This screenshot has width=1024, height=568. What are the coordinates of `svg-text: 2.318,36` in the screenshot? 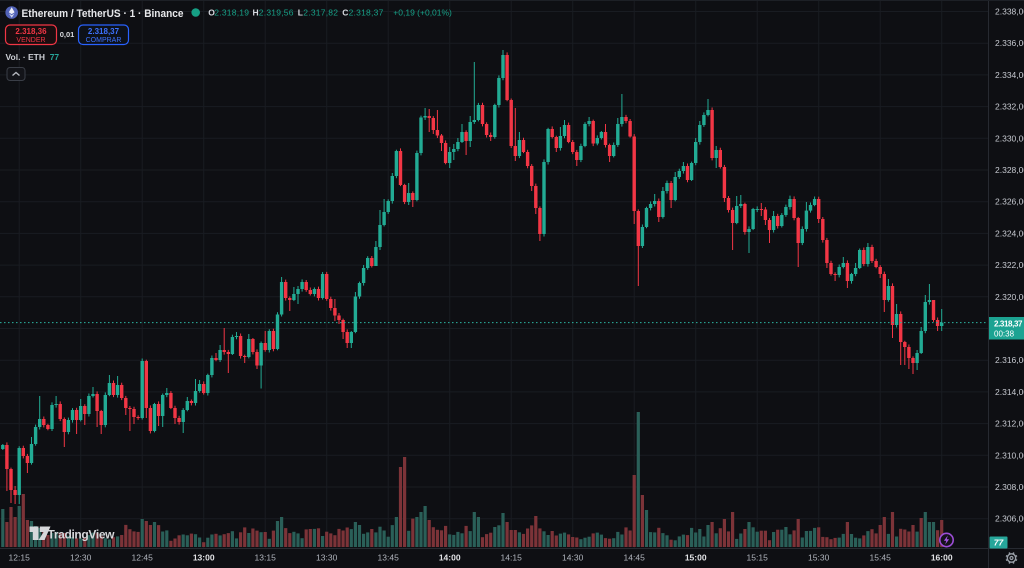 It's located at (31, 31).